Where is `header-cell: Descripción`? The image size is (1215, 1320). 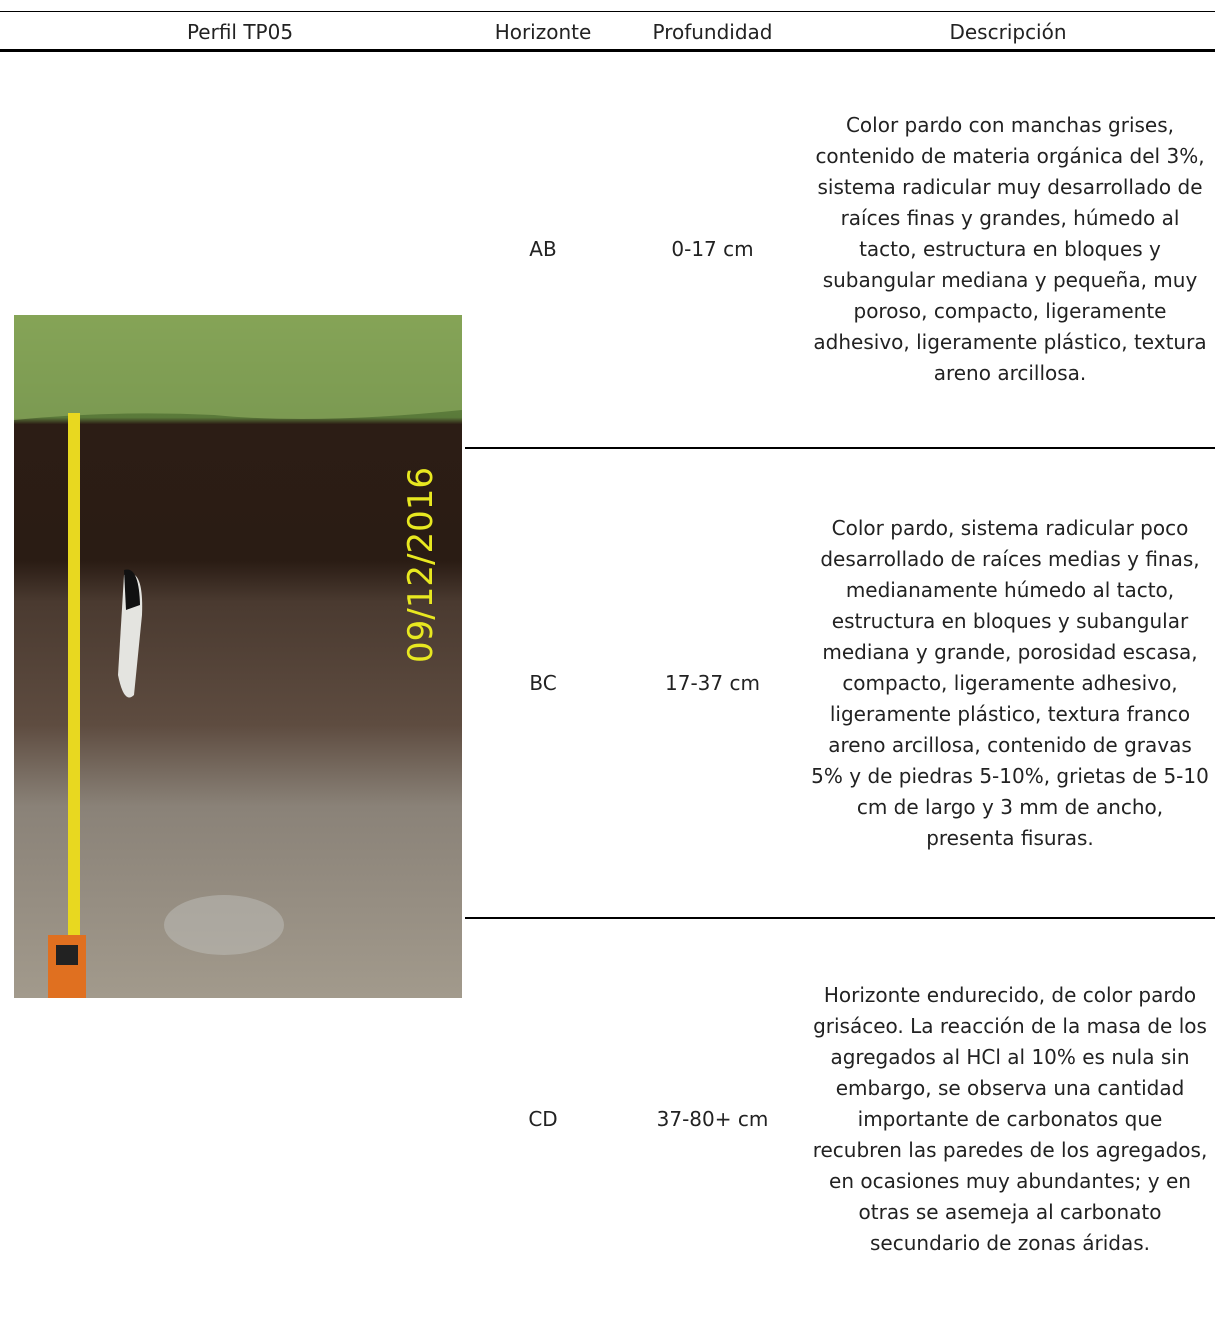
header-cell: Descripción is located at coordinates (1008, 32).